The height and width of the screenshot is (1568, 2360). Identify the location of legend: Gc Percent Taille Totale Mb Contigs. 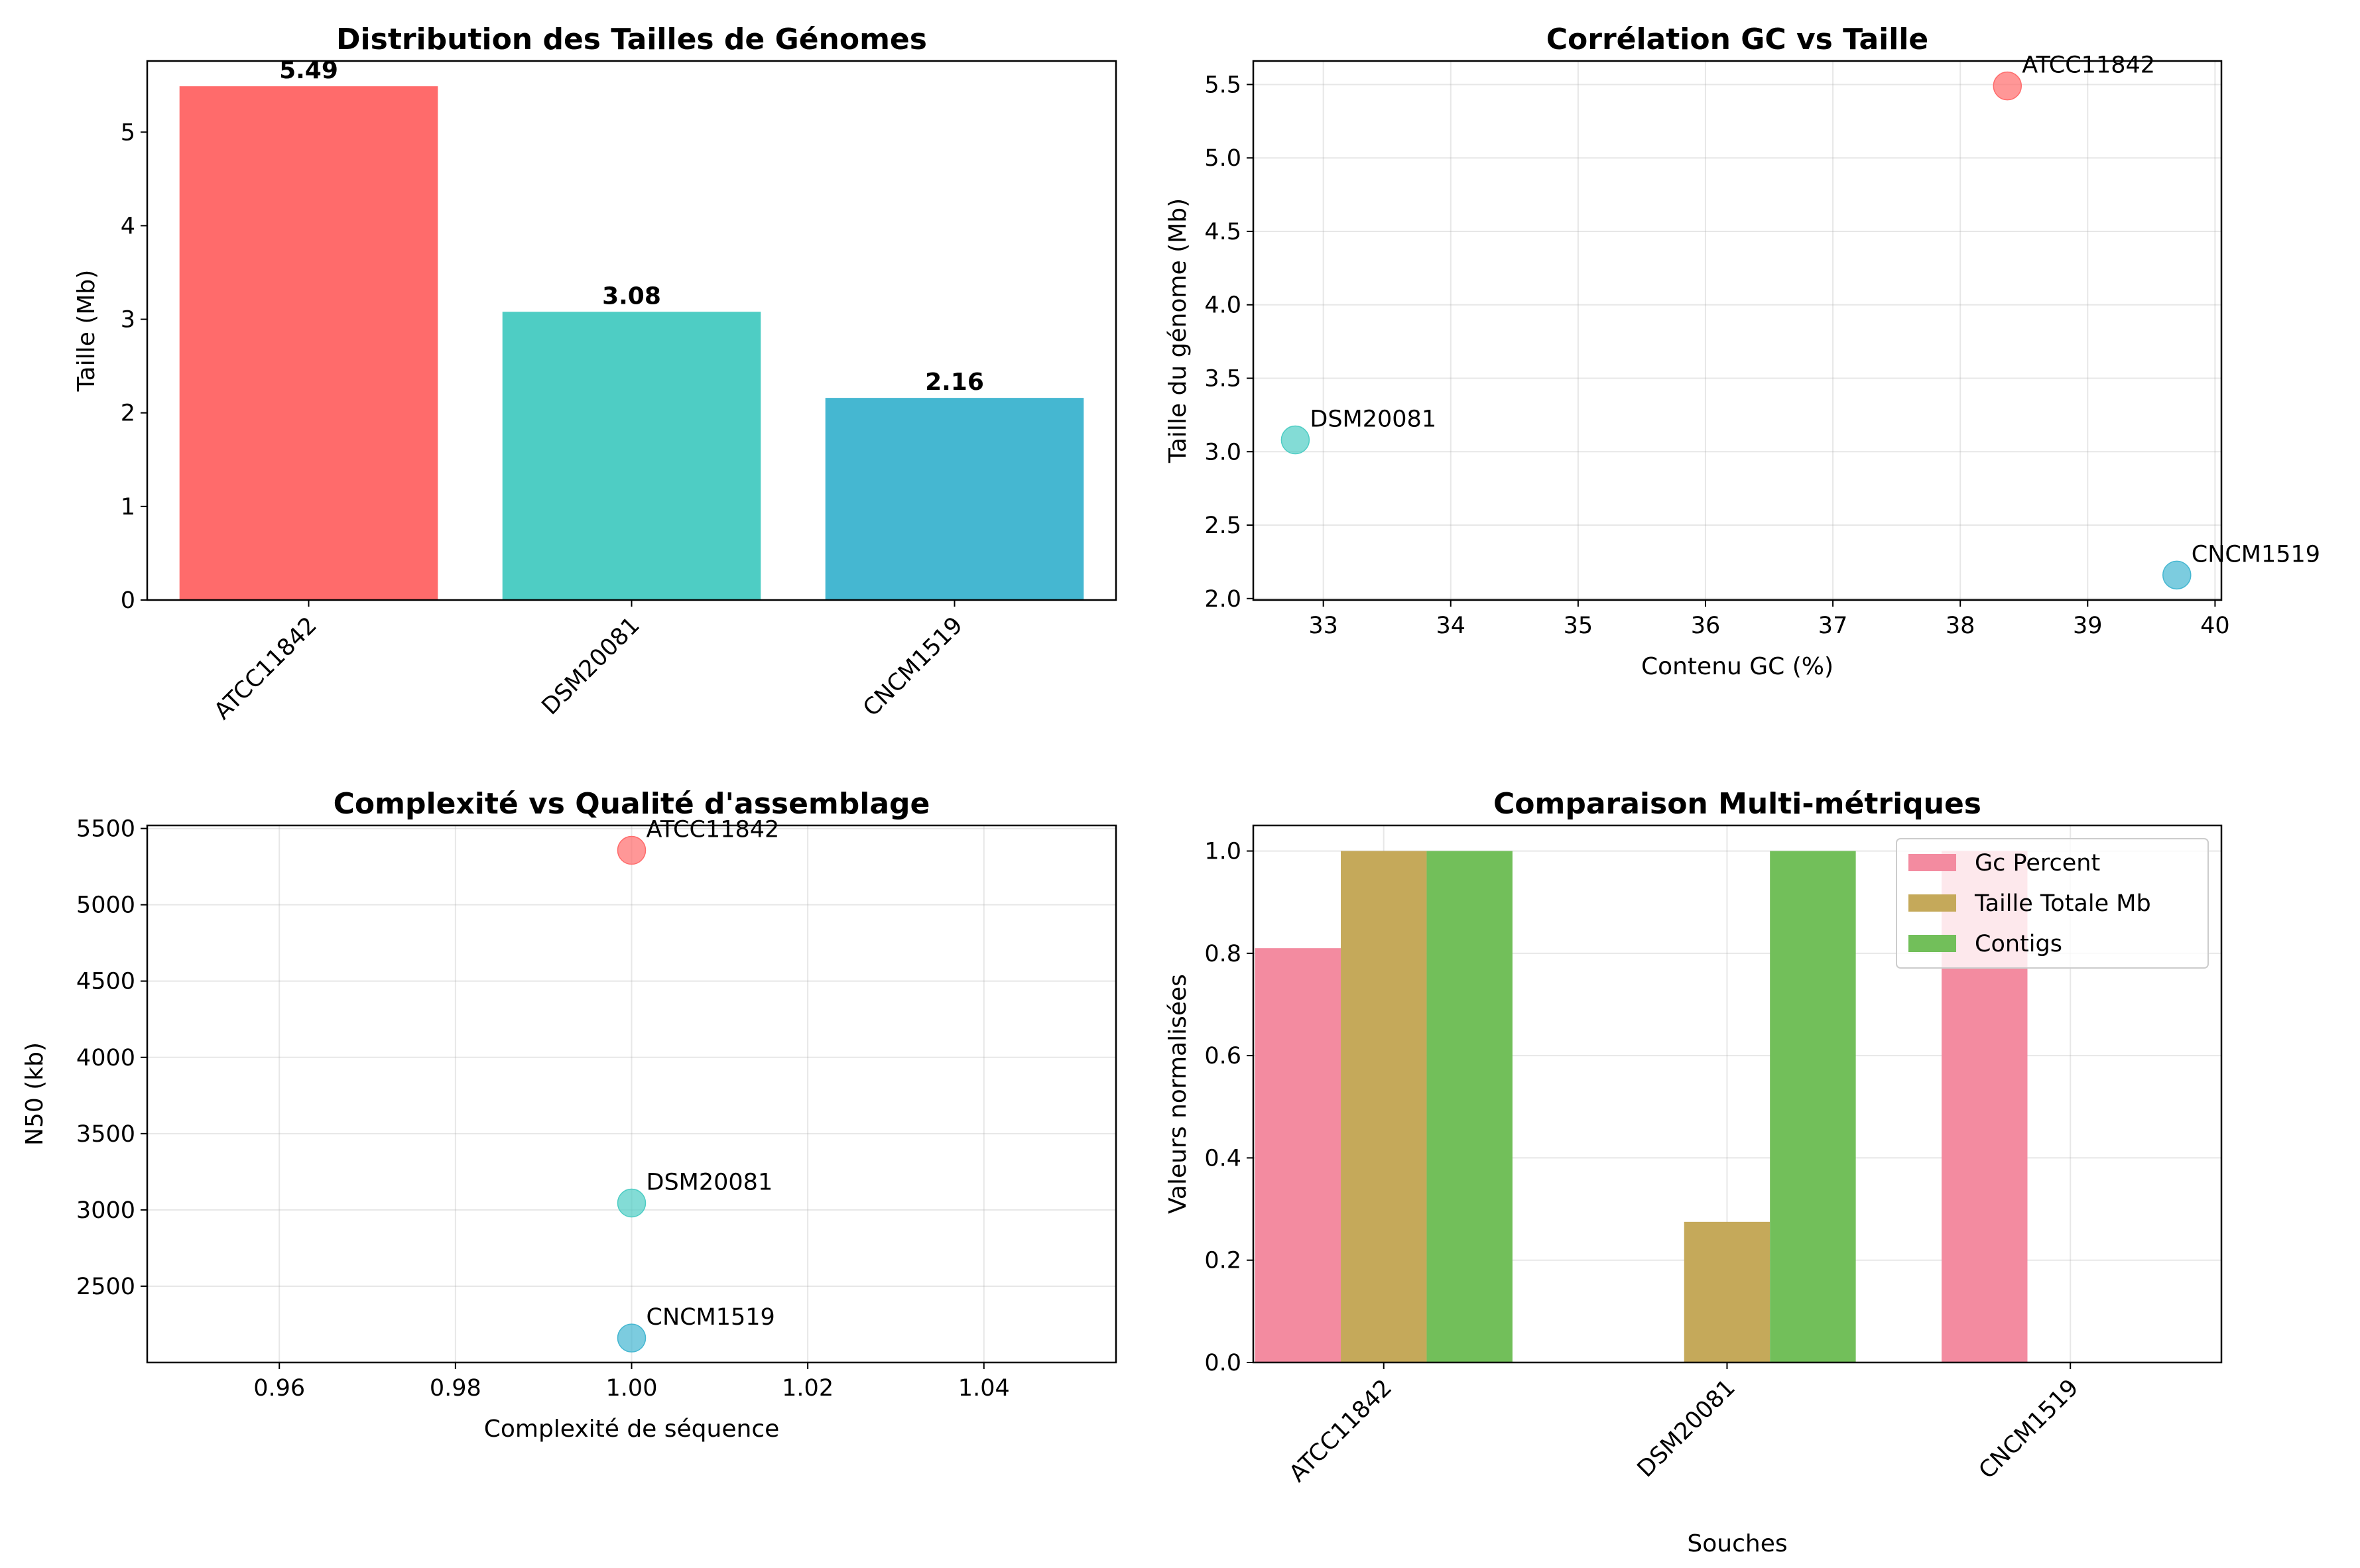
(2052, 903).